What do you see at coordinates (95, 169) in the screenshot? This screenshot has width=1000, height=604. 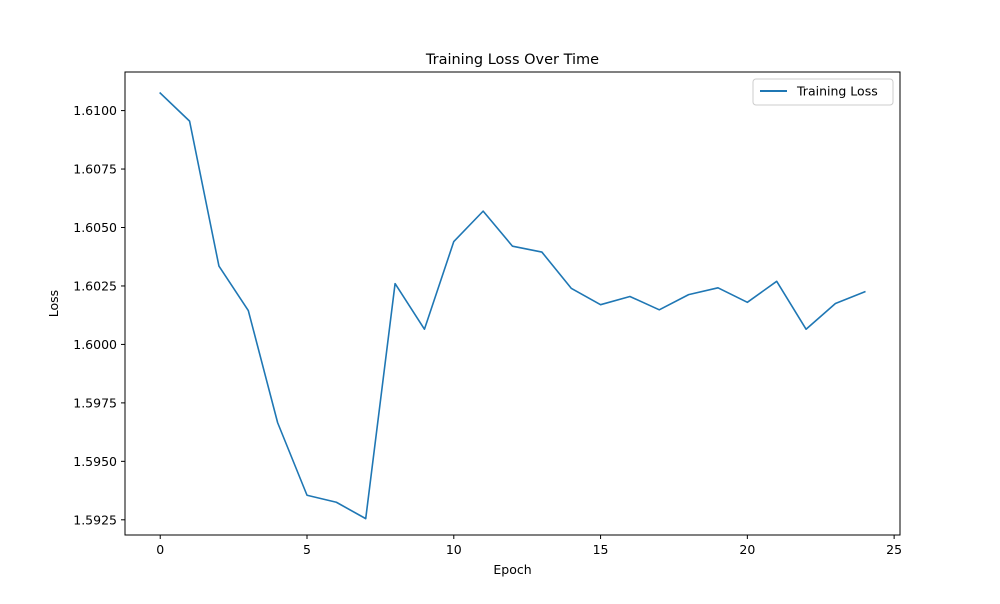 I see `y-tick-label: 1.6075` at bounding box center [95, 169].